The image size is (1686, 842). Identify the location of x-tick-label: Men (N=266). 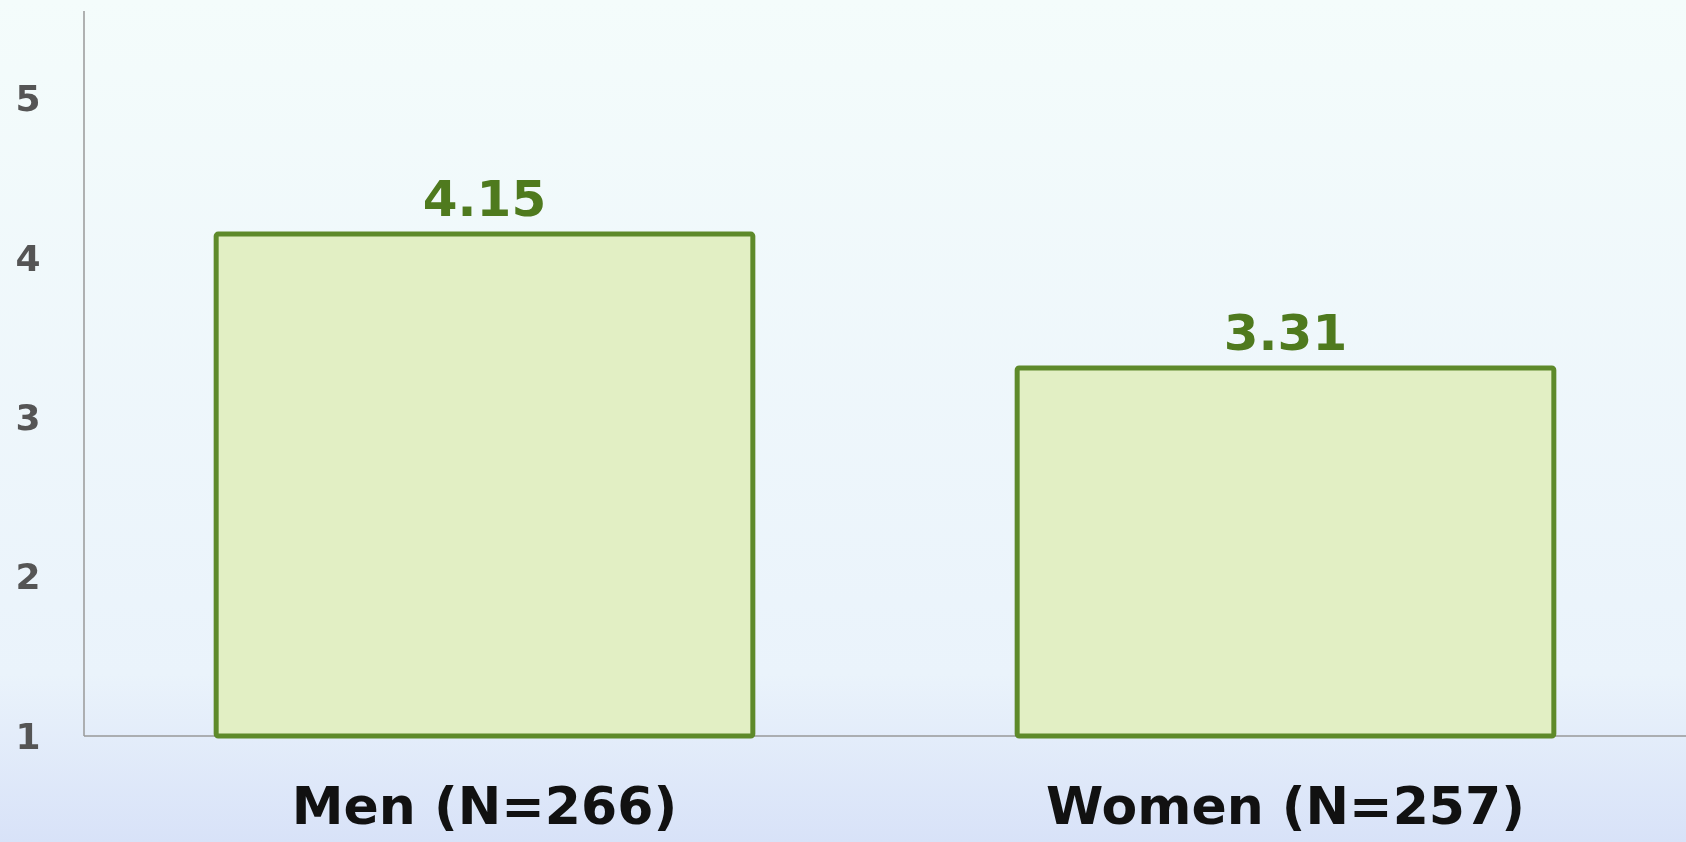
(484, 806).